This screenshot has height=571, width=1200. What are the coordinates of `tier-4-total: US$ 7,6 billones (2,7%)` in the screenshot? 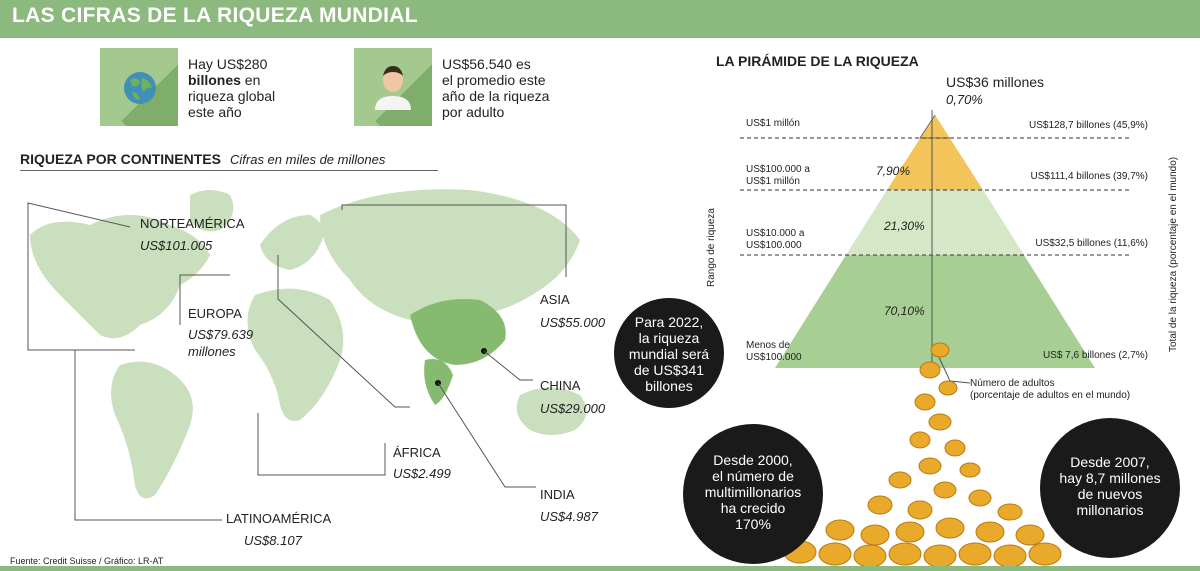 It's located at (1095, 355).